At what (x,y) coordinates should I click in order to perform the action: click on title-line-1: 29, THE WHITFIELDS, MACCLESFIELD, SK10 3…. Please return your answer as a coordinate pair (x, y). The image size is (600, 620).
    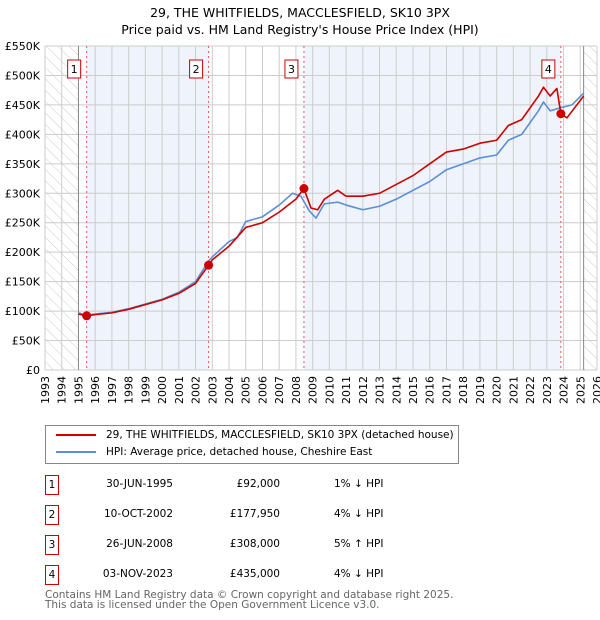
    Looking at the image, I should click on (300, 12).